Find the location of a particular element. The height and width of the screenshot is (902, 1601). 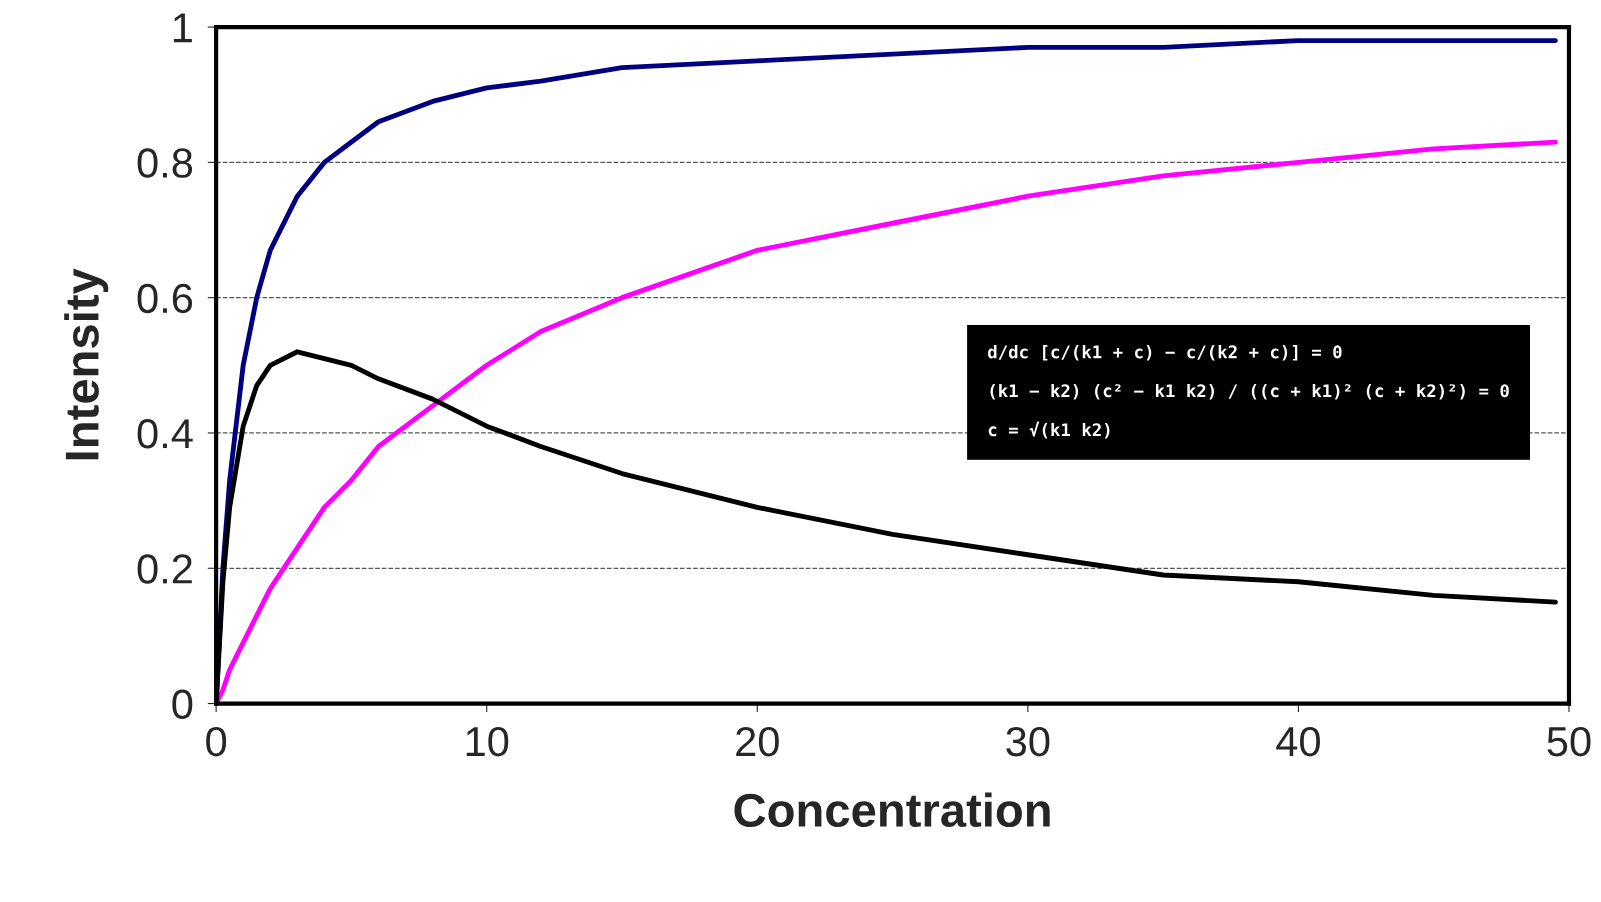

x-tick-label: 10 is located at coordinates (487, 741).